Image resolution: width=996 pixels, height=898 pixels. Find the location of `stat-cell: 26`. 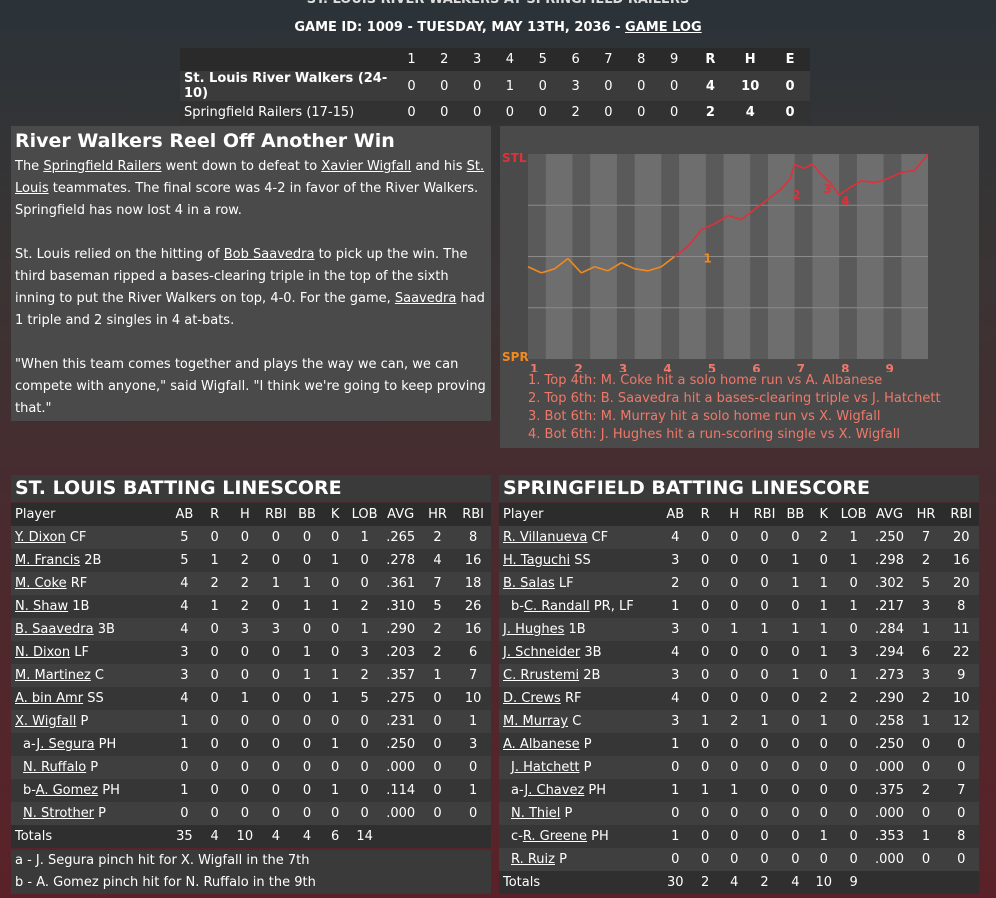

stat-cell: 26 is located at coordinates (473, 606).